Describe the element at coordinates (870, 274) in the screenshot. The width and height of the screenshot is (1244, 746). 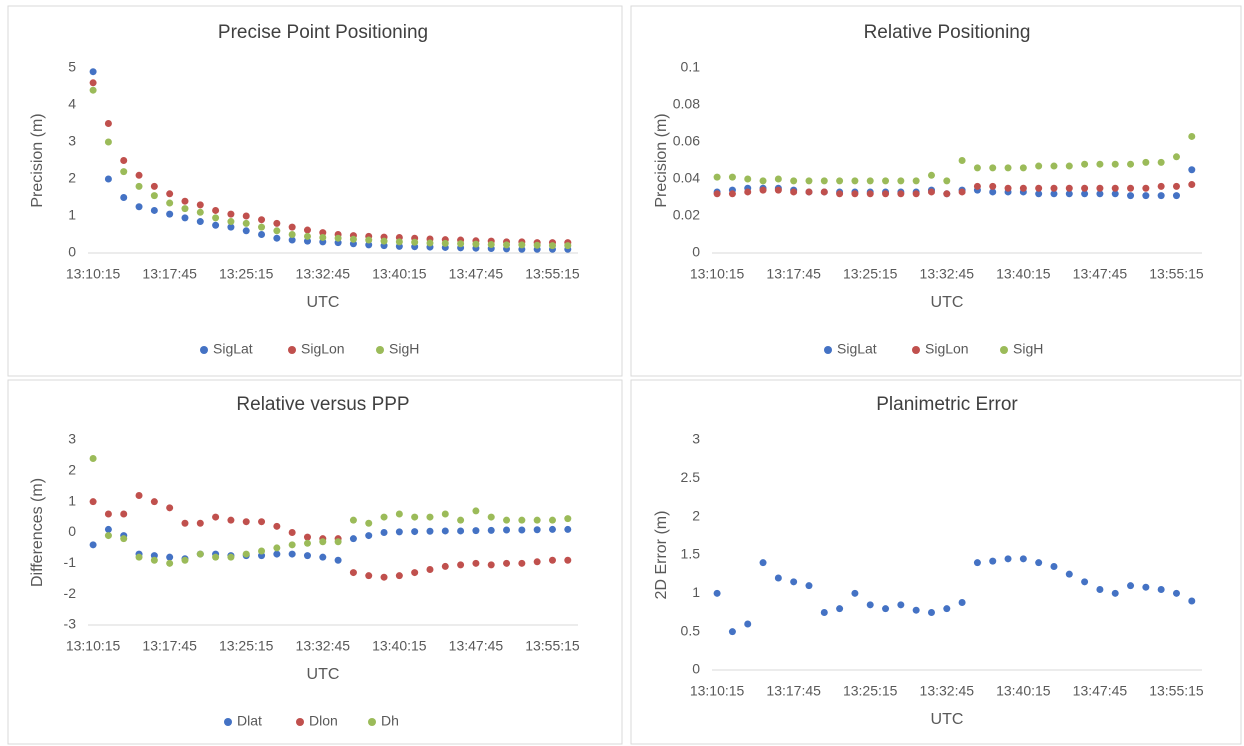
I see `x-tick-label: 13:25:15` at that location.